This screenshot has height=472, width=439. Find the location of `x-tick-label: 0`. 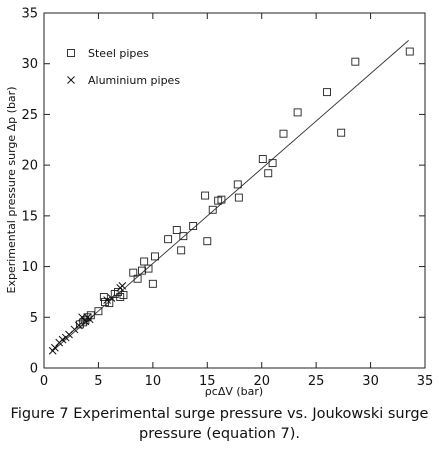

x-tick-label: 0 is located at coordinates (44, 381).